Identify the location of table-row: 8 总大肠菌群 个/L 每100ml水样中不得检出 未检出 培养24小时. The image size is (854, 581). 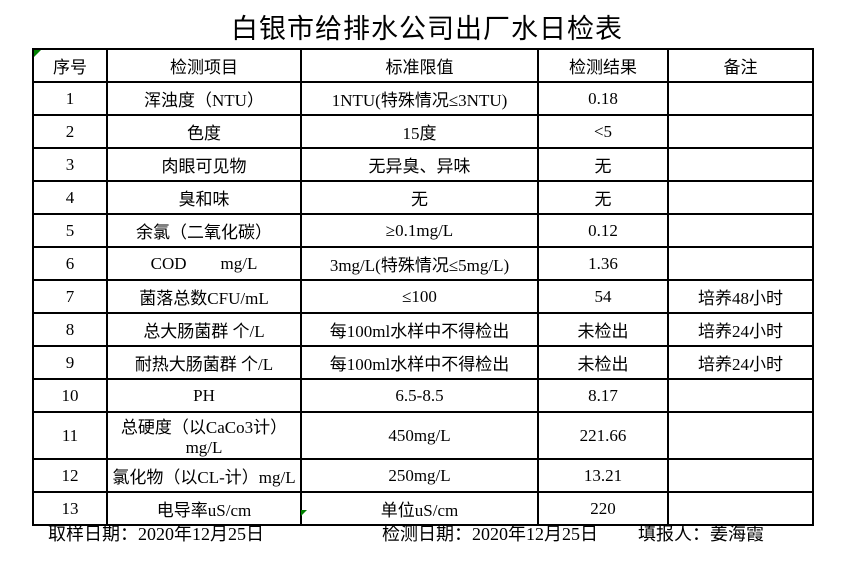
(423, 329).